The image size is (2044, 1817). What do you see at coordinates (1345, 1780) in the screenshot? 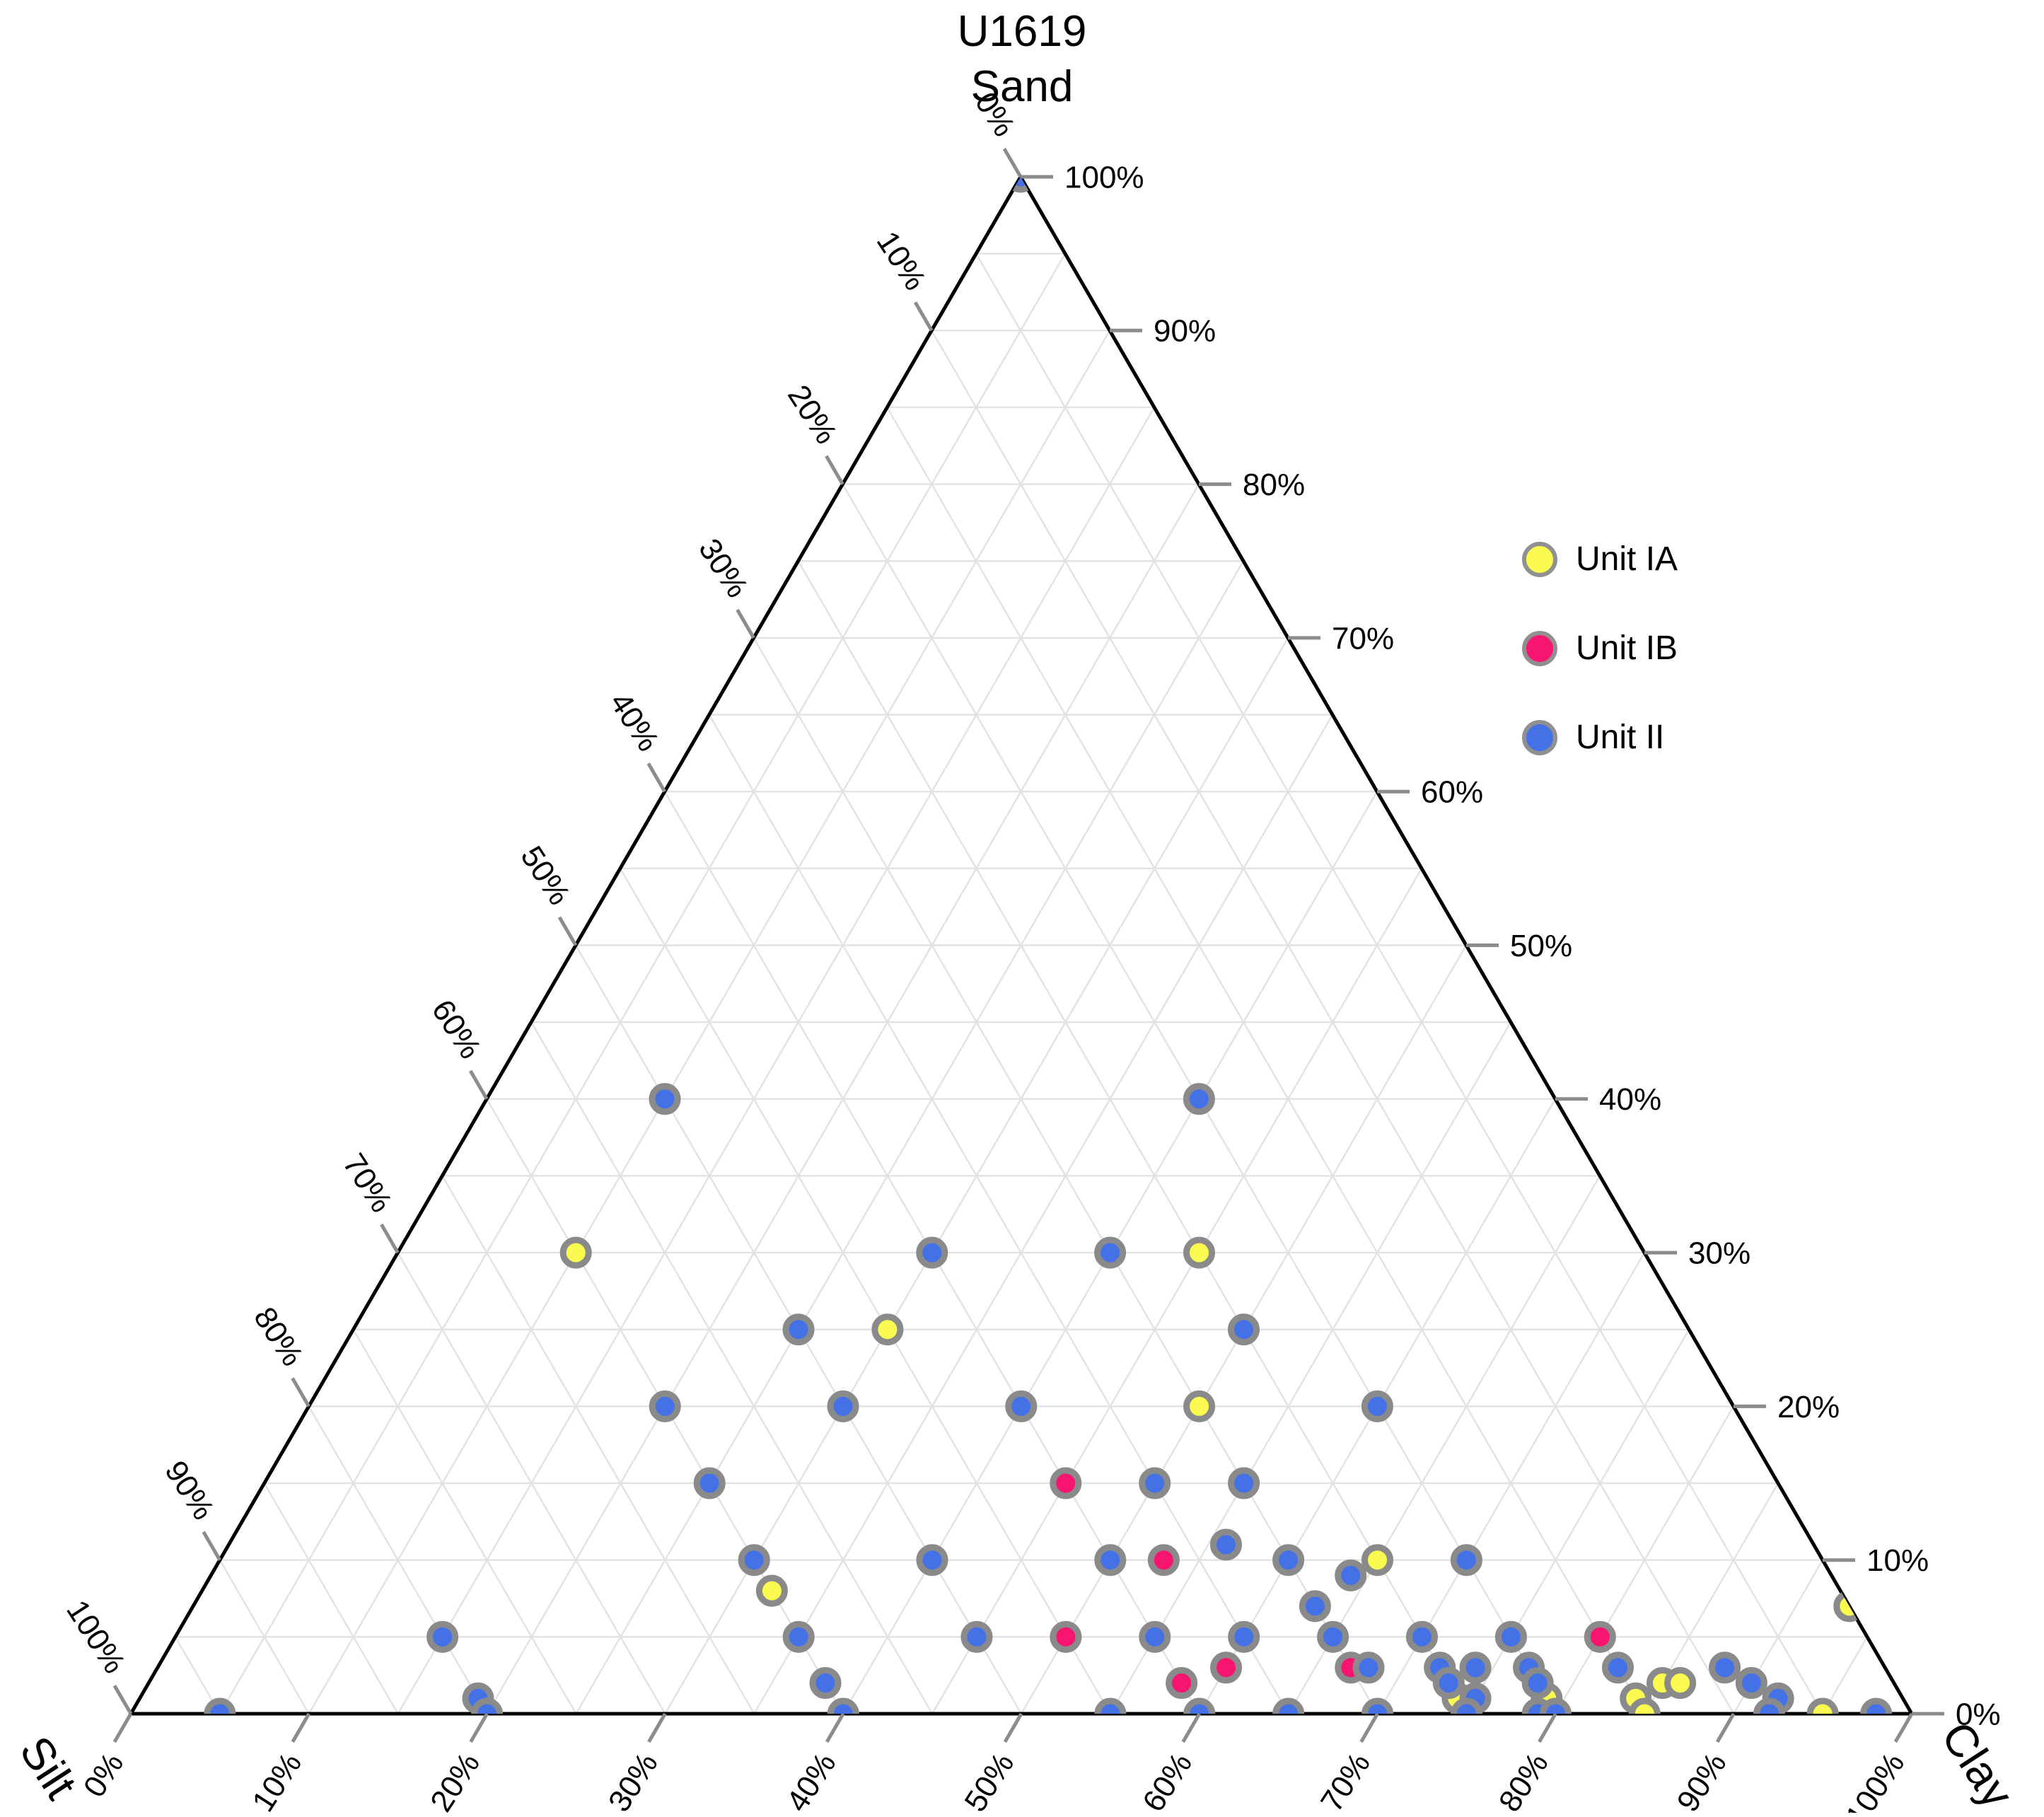
I see `tick-label-clay-70%: 70%` at bounding box center [1345, 1780].